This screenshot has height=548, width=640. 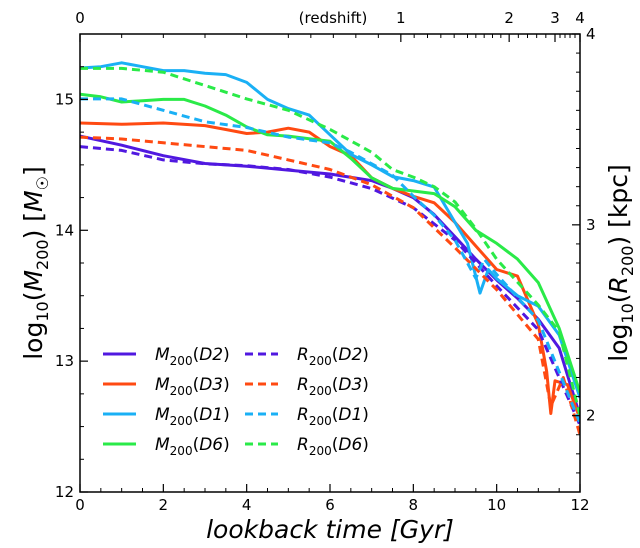 What do you see at coordinates (192, 356) in the screenshot?
I see `legend-label-M_D2: M200(D2)` at bounding box center [192, 356].